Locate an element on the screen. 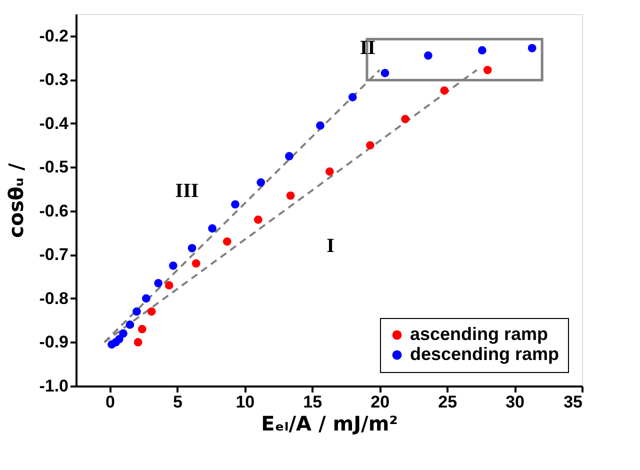 The height and width of the screenshot is (470, 640). legend-label: descending ramp is located at coordinates (485, 354).